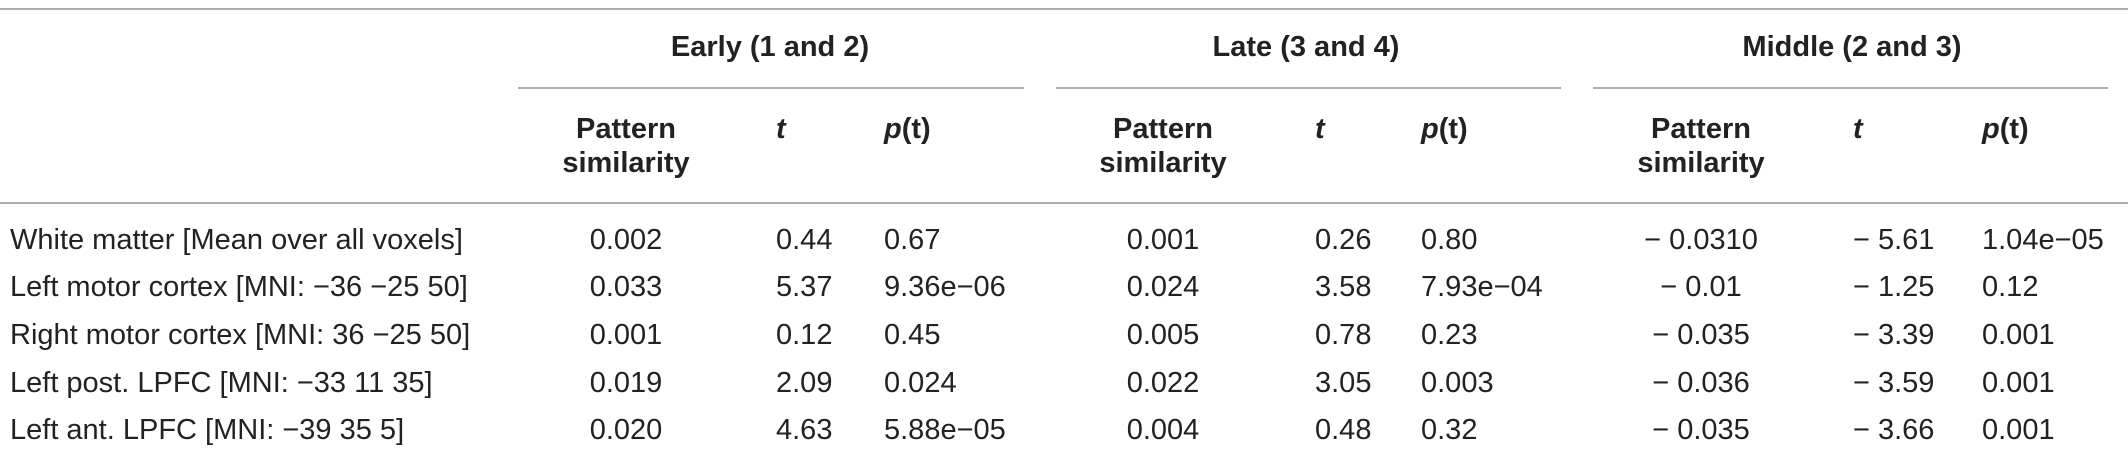  Describe the element at coordinates (1894, 335) in the screenshot. I see `cell-middle-t: − 3.39` at that location.